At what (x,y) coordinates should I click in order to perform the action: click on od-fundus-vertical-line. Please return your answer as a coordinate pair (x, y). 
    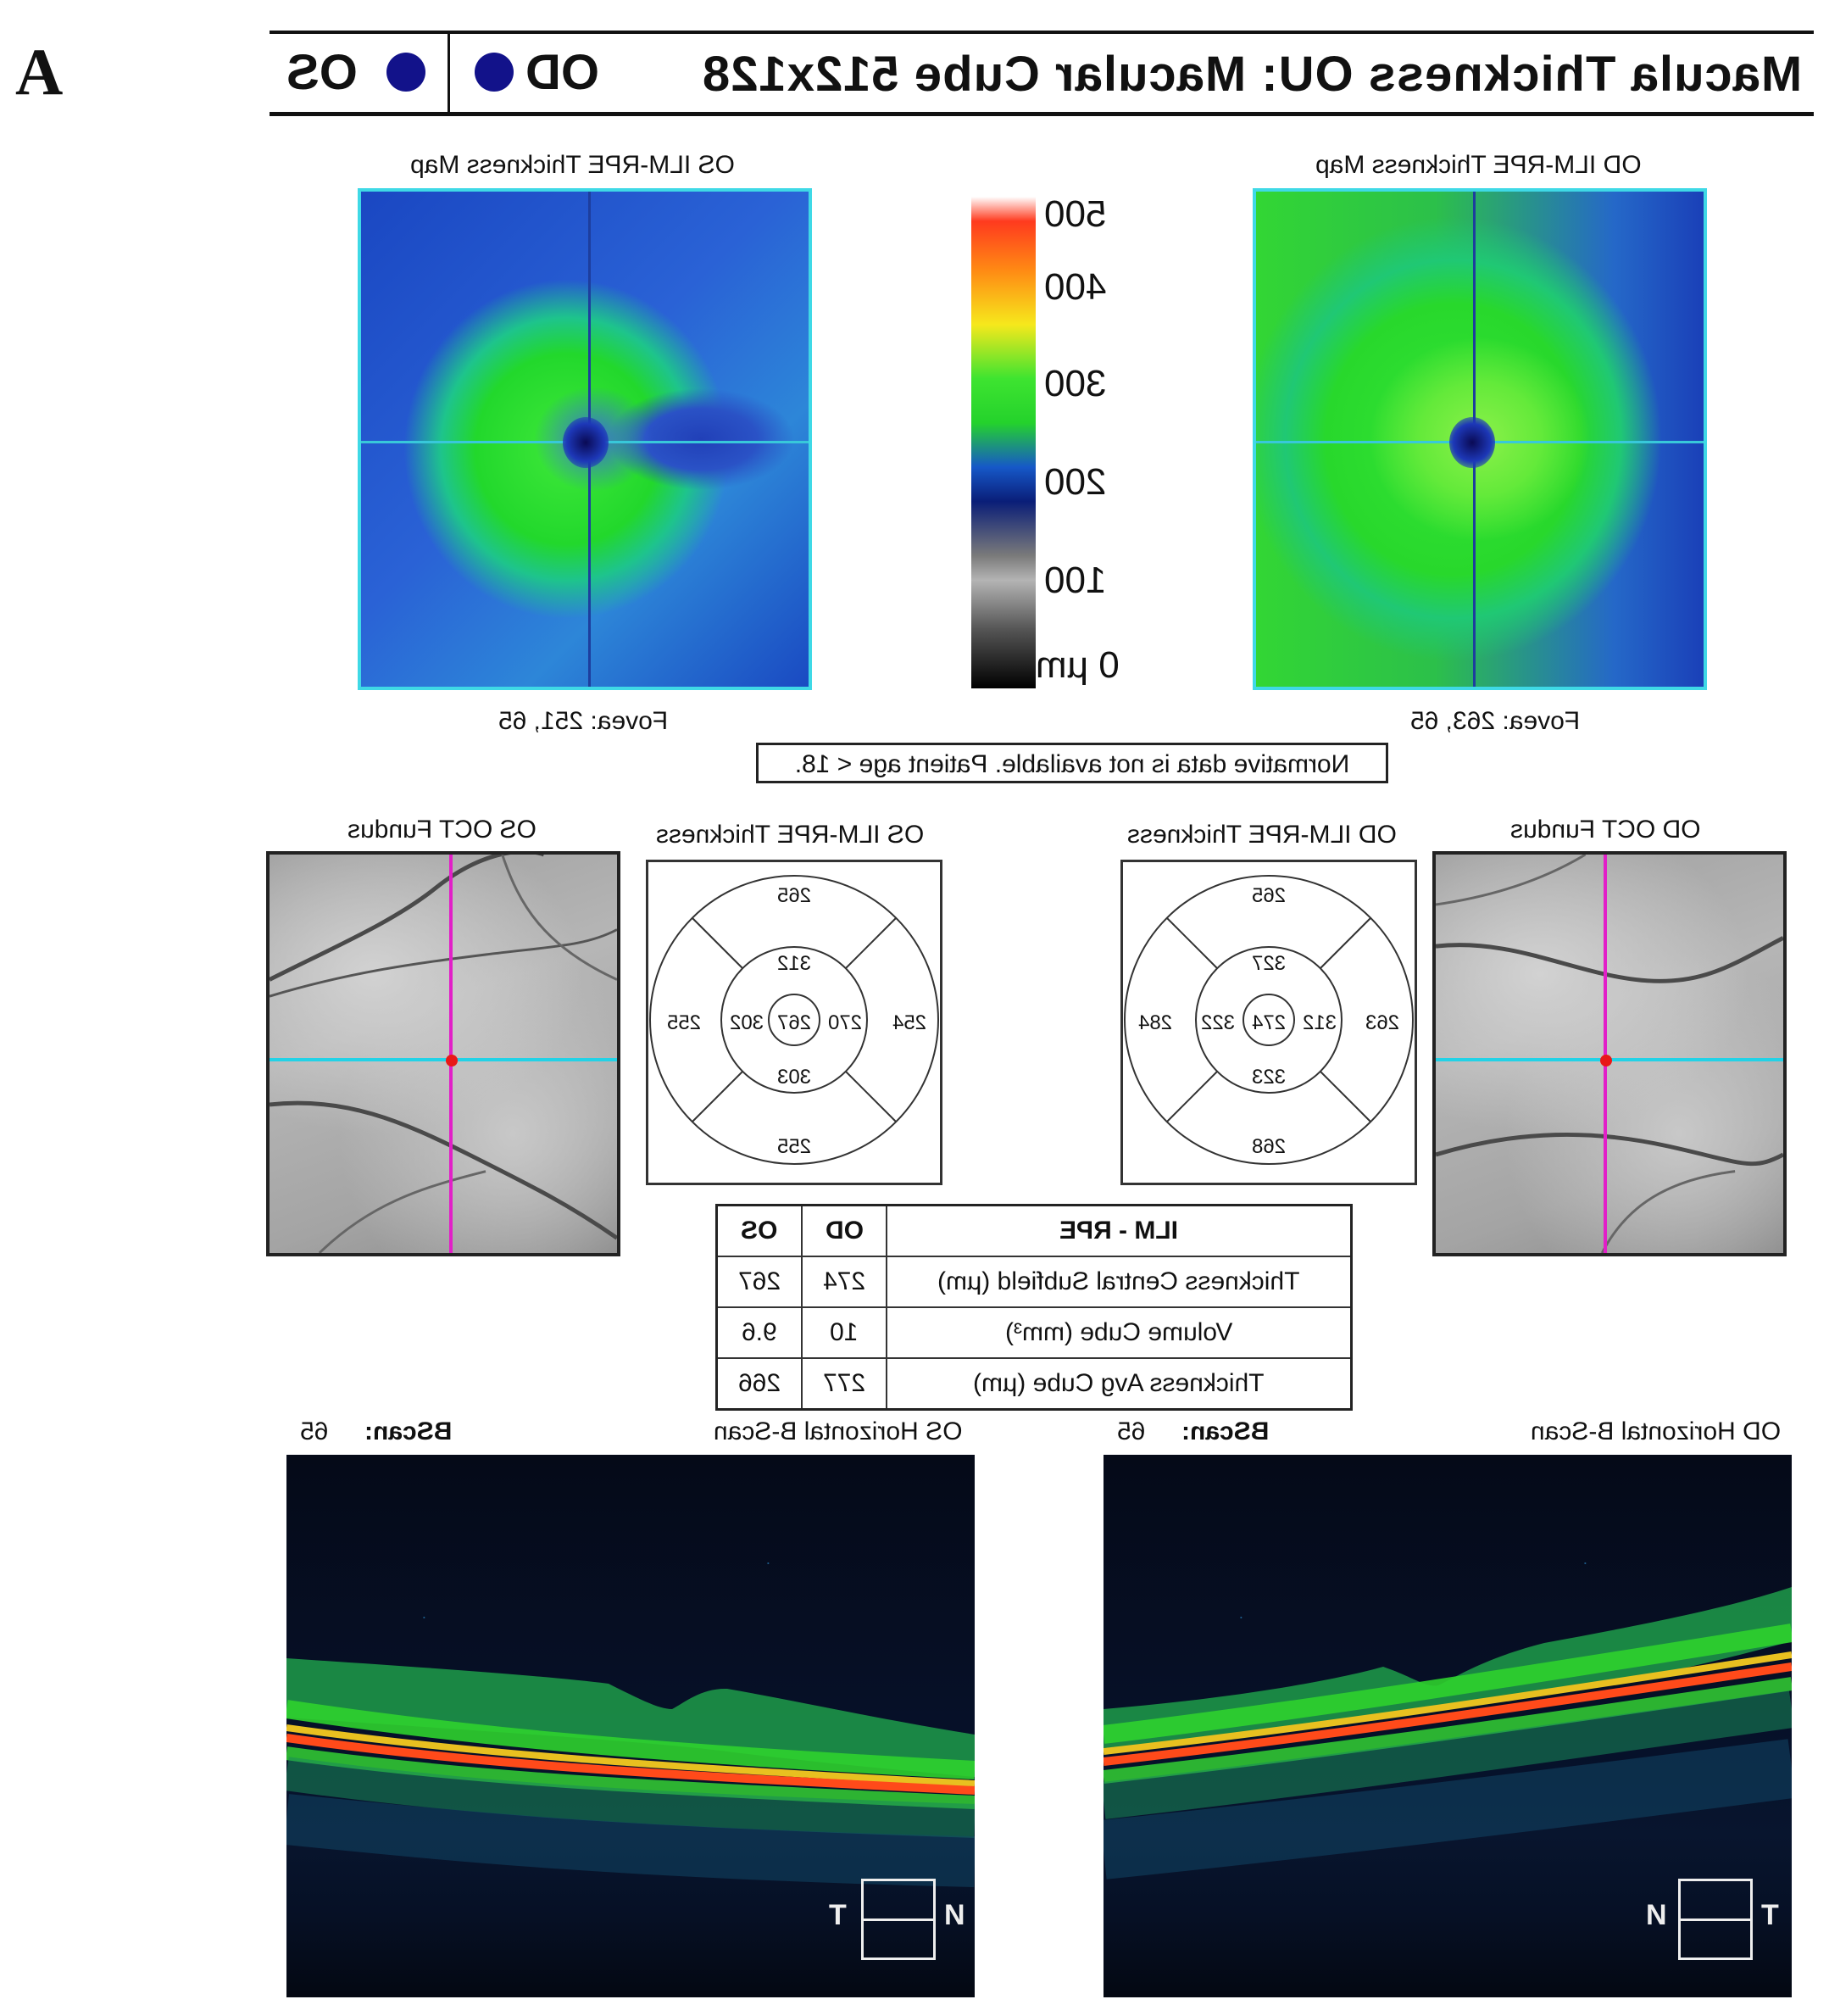
    Looking at the image, I should click on (1605, 1054).